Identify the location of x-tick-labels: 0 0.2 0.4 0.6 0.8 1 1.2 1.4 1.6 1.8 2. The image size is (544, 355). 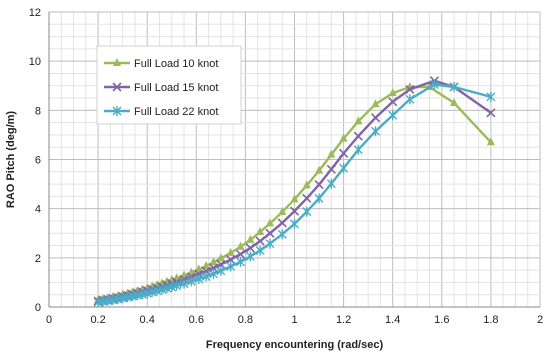
(294, 320).